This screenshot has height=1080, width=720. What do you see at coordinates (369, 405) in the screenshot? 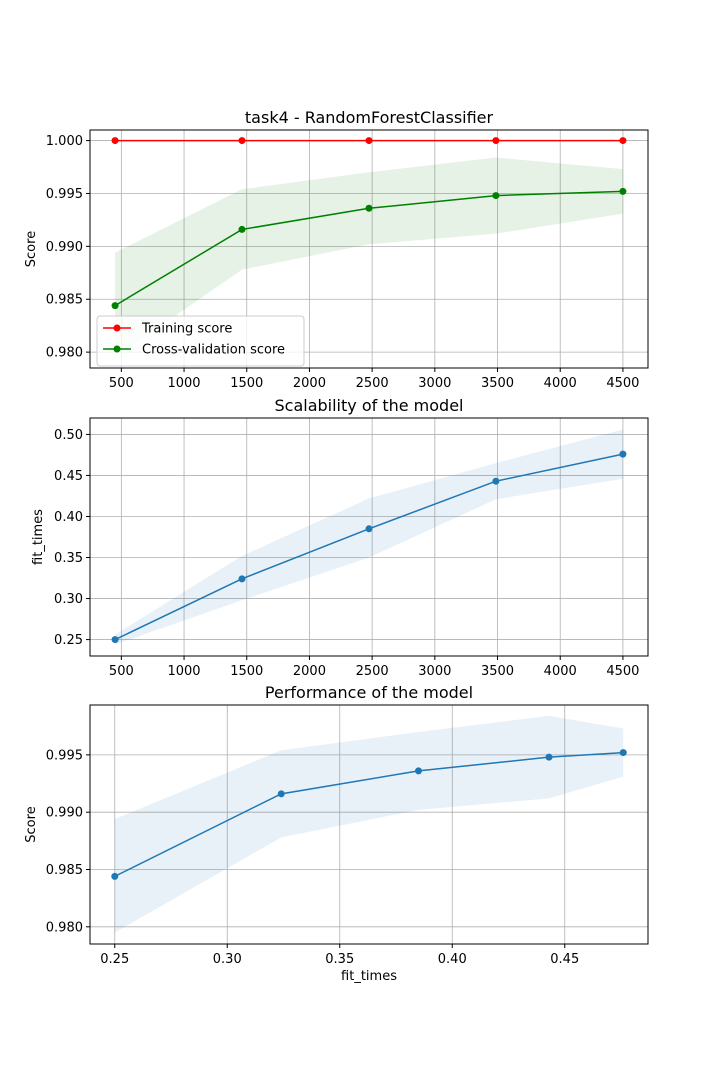
I see `chart-title: Scalability of the model` at bounding box center [369, 405].